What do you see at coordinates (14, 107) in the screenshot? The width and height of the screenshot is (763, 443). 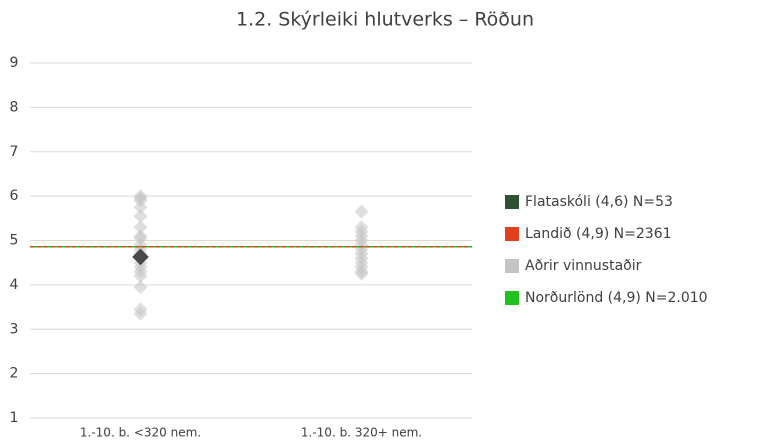 I see `y-tick-label: 8` at bounding box center [14, 107].